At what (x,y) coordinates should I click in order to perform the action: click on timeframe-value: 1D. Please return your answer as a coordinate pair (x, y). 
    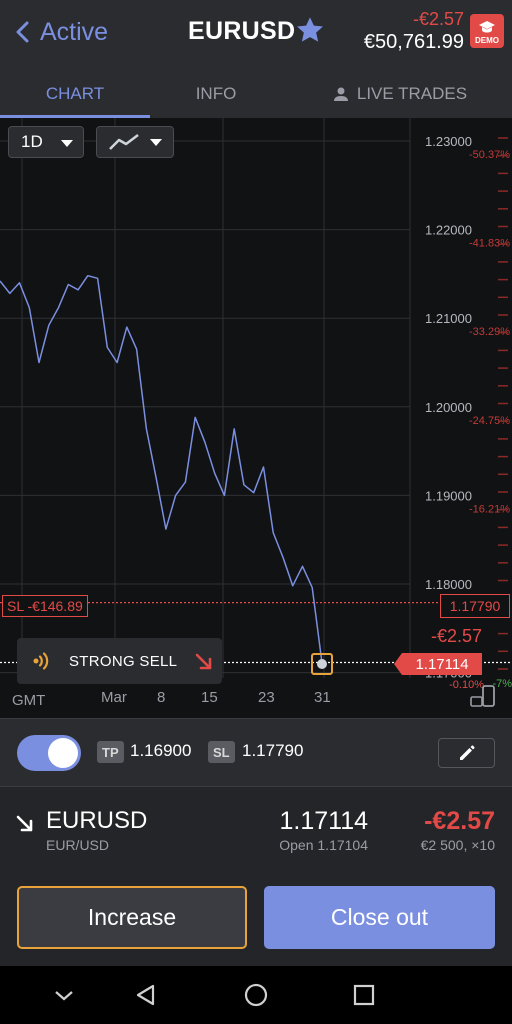
    Looking at the image, I should click on (32, 141).